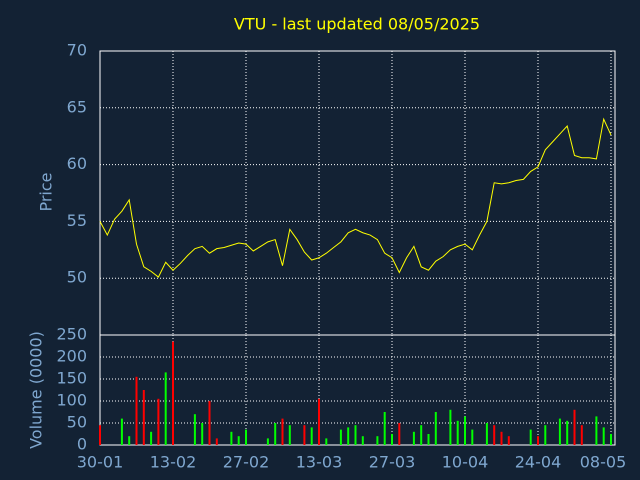 The image size is (640, 480). What do you see at coordinates (46, 191) in the screenshot?
I see `y-axis-label: Price` at bounding box center [46, 191].